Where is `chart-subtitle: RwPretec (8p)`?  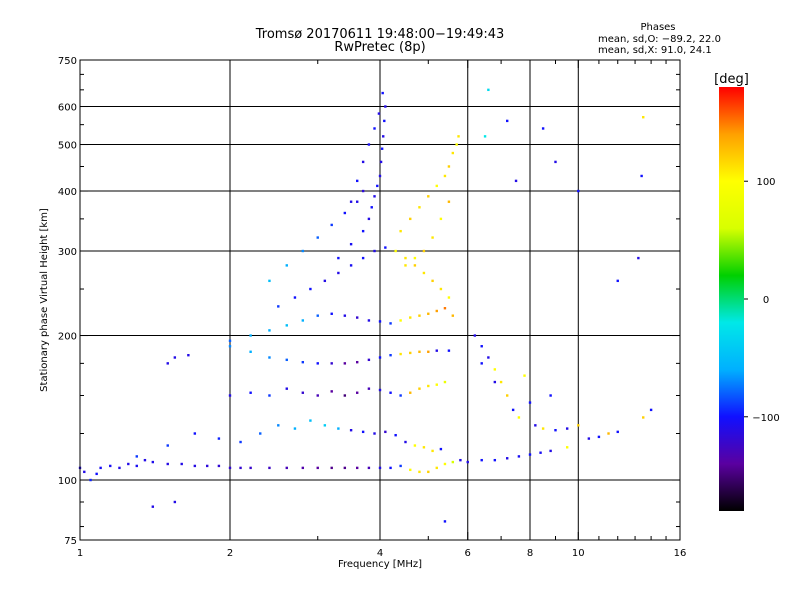 chart-subtitle: RwPretec (8p) is located at coordinates (380, 47).